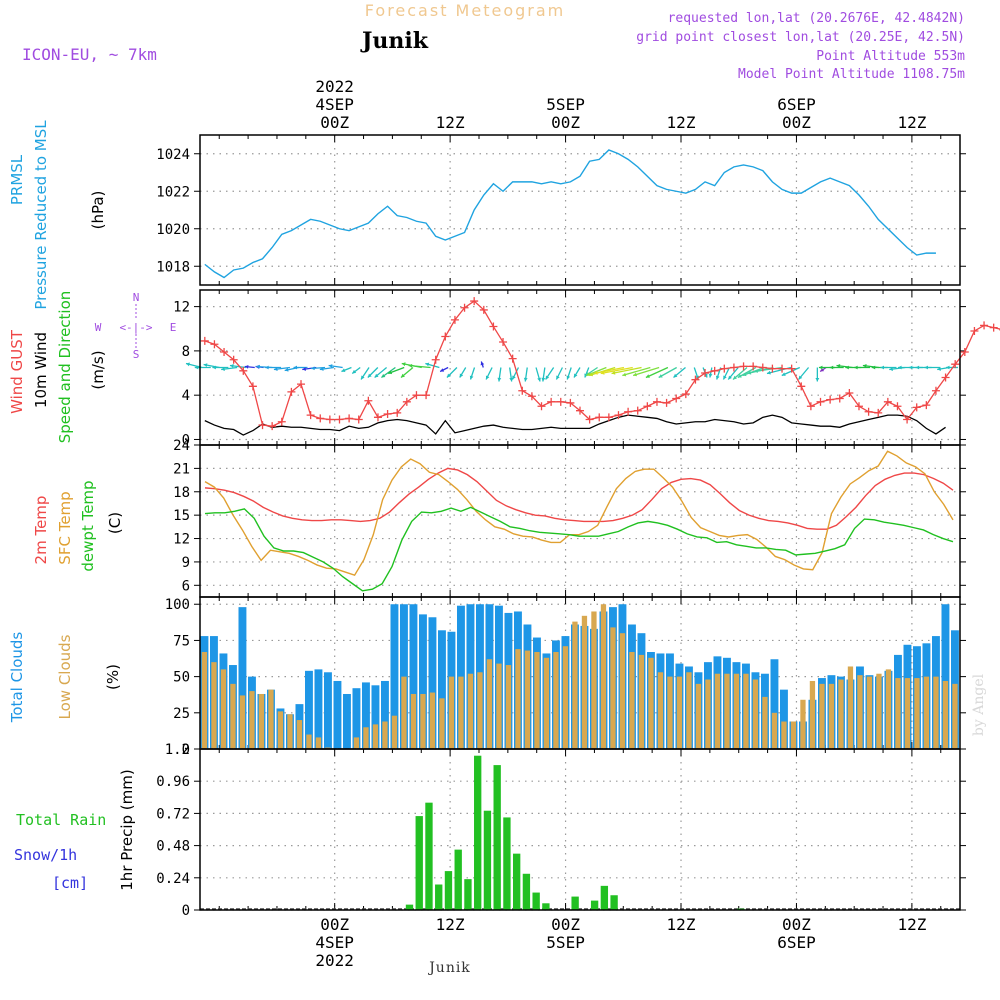 This screenshot has width=1000, height=1000. Describe the element at coordinates (681, 122) in the screenshot. I see `top-time-label: 12Z` at that location.